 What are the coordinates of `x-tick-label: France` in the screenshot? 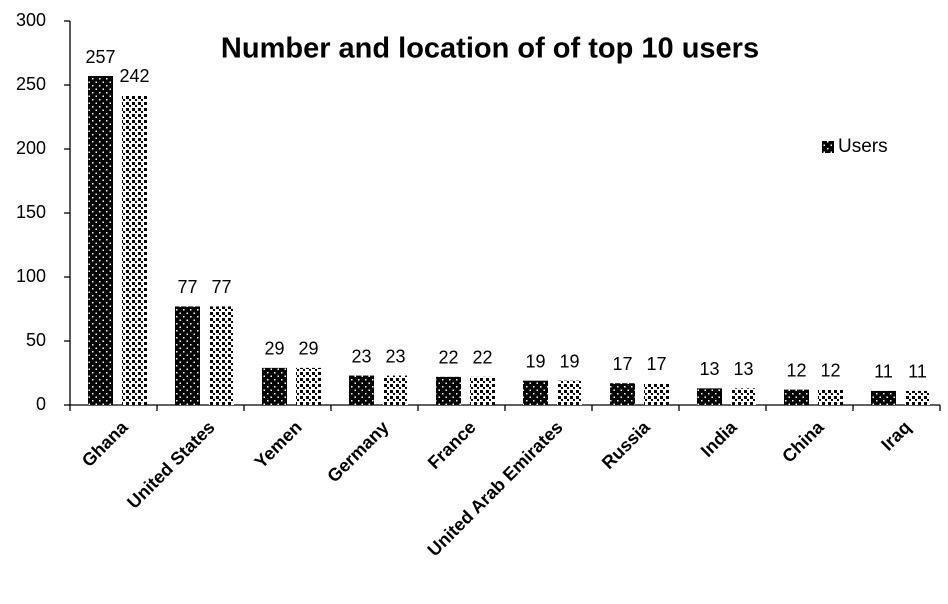 It's located at (452, 445).